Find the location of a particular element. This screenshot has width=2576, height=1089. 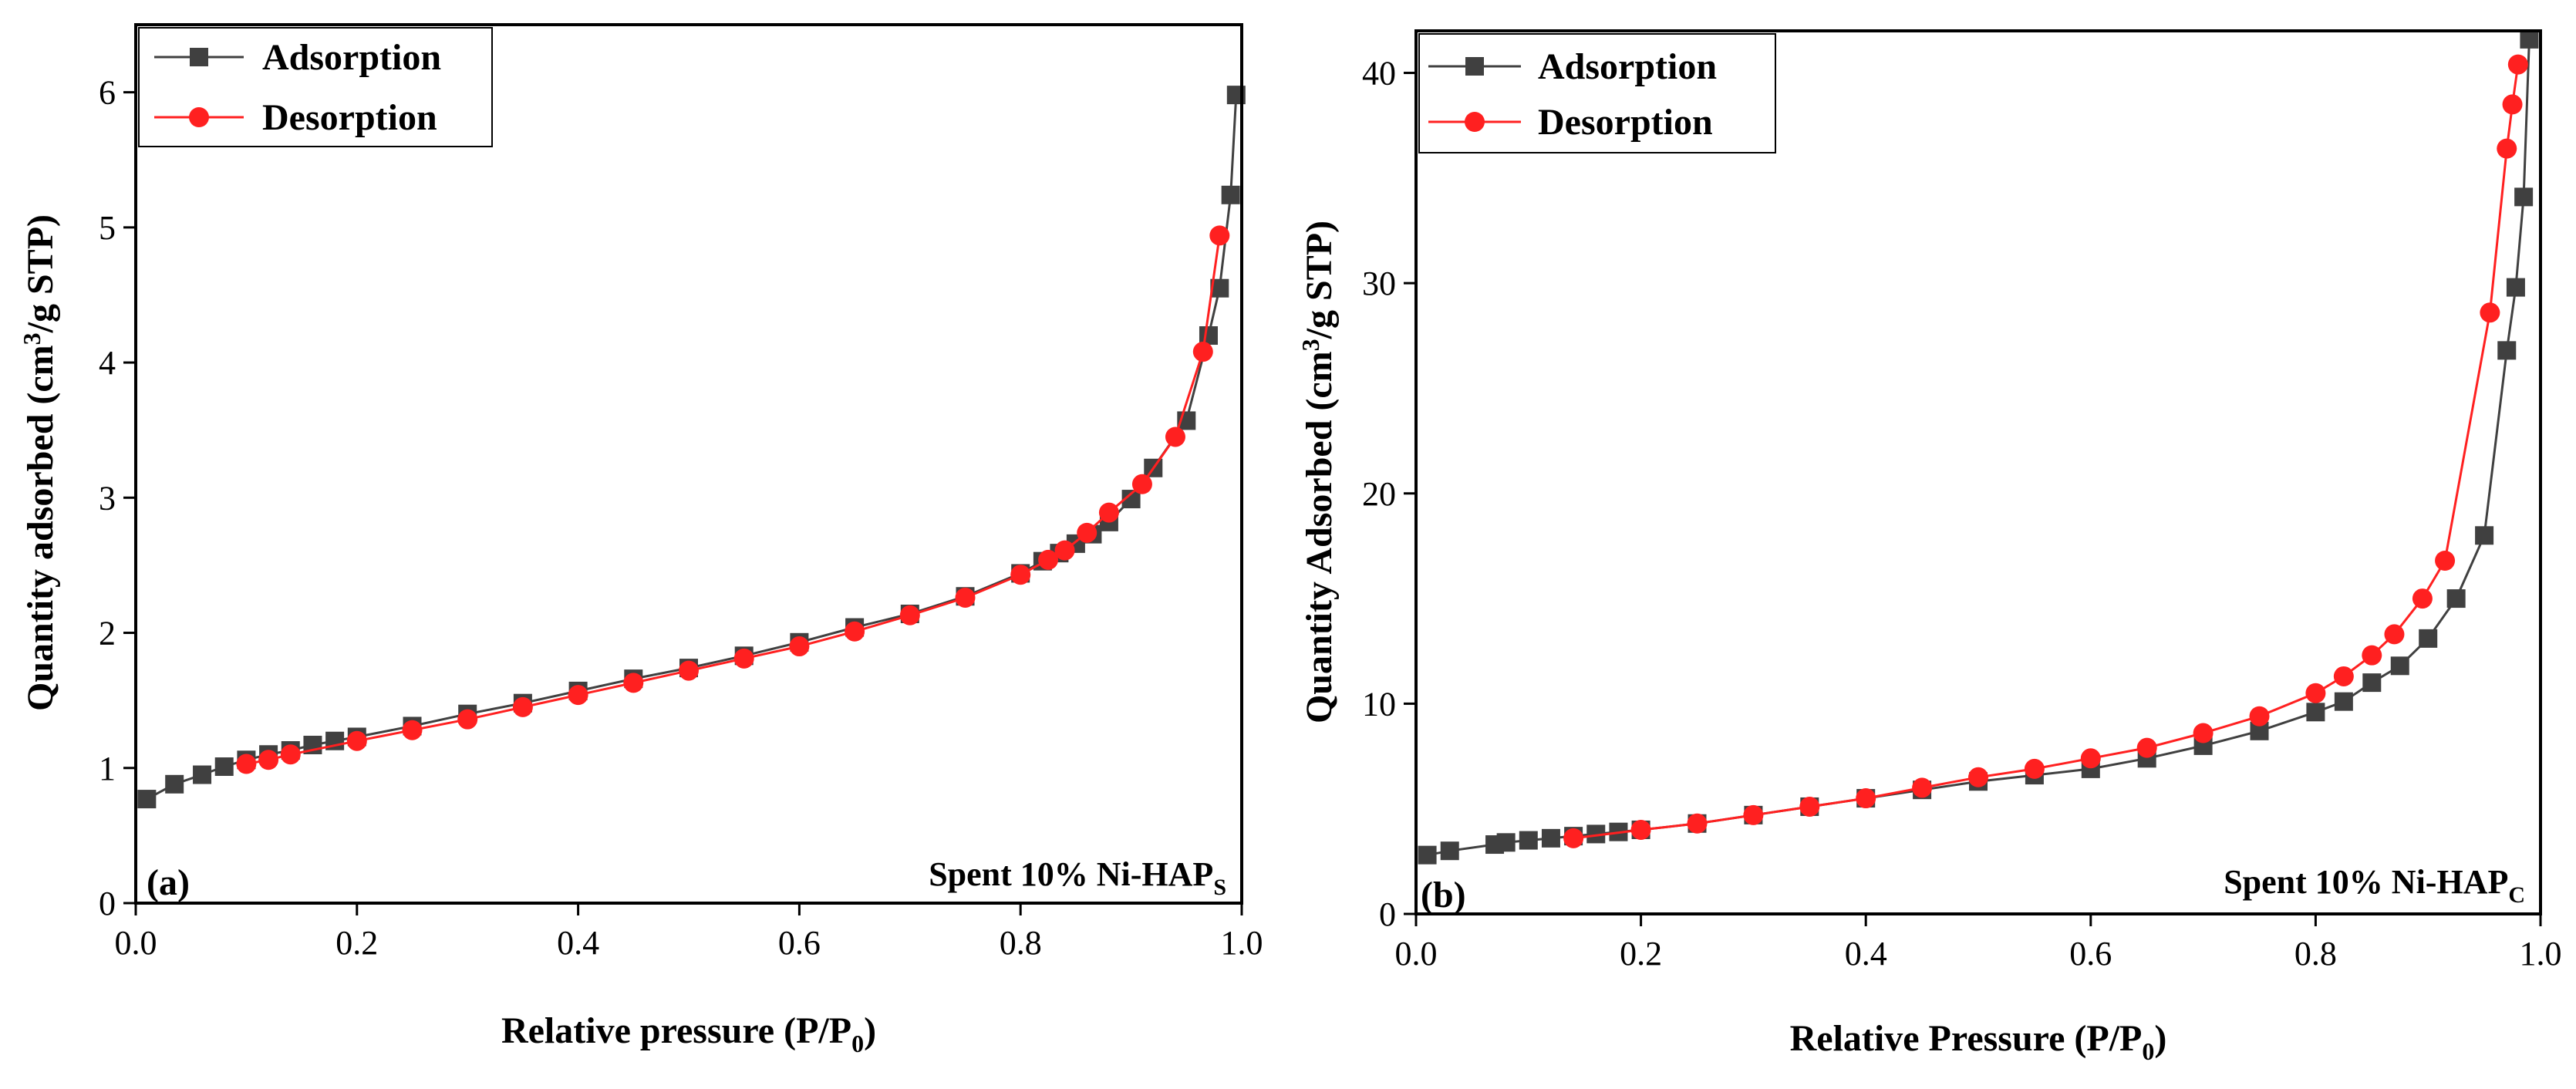

x-tick-label-b-2: 0.4 is located at coordinates (1866, 954).